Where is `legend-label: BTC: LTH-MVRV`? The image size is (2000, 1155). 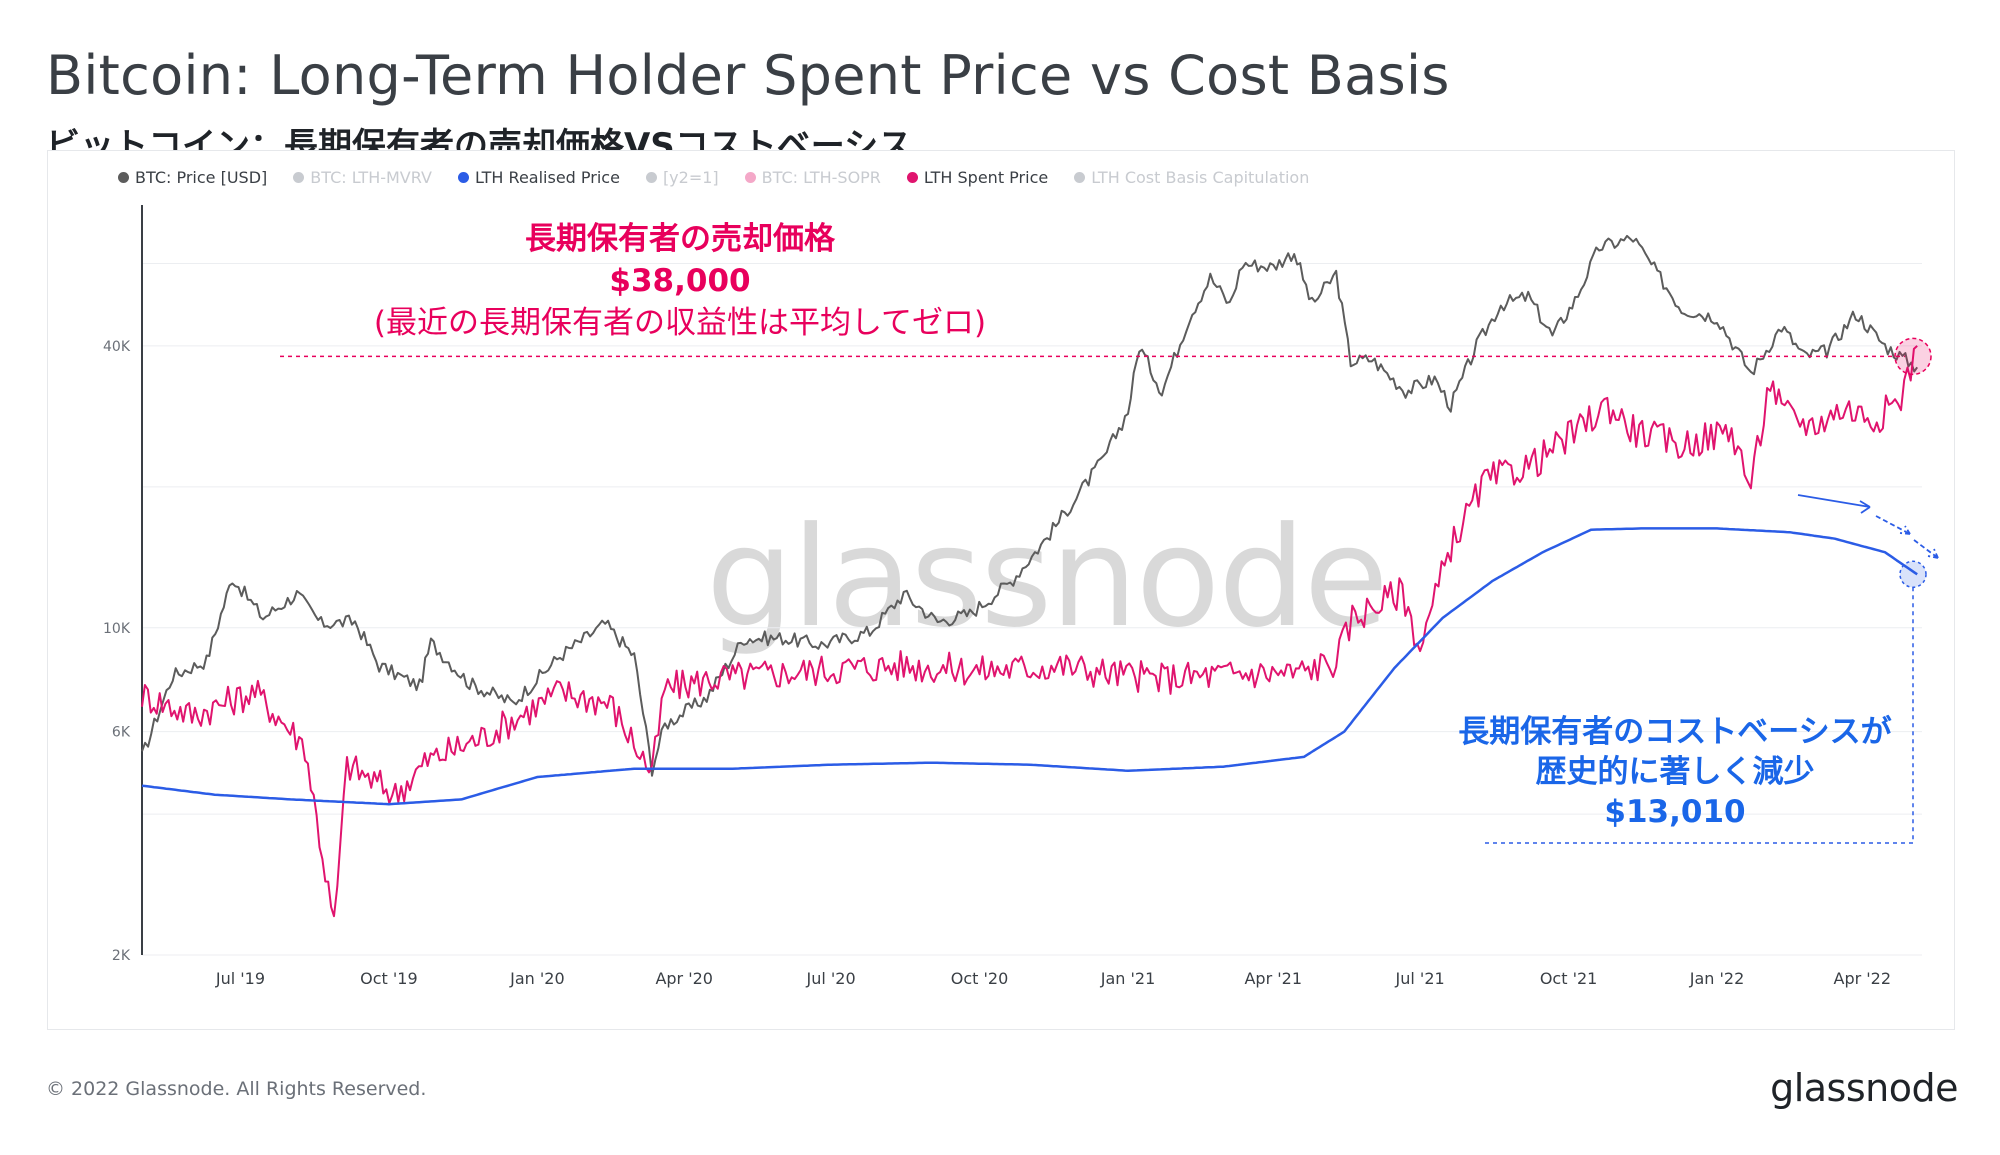 legend-label: BTC: LTH-MVRV is located at coordinates (371, 177).